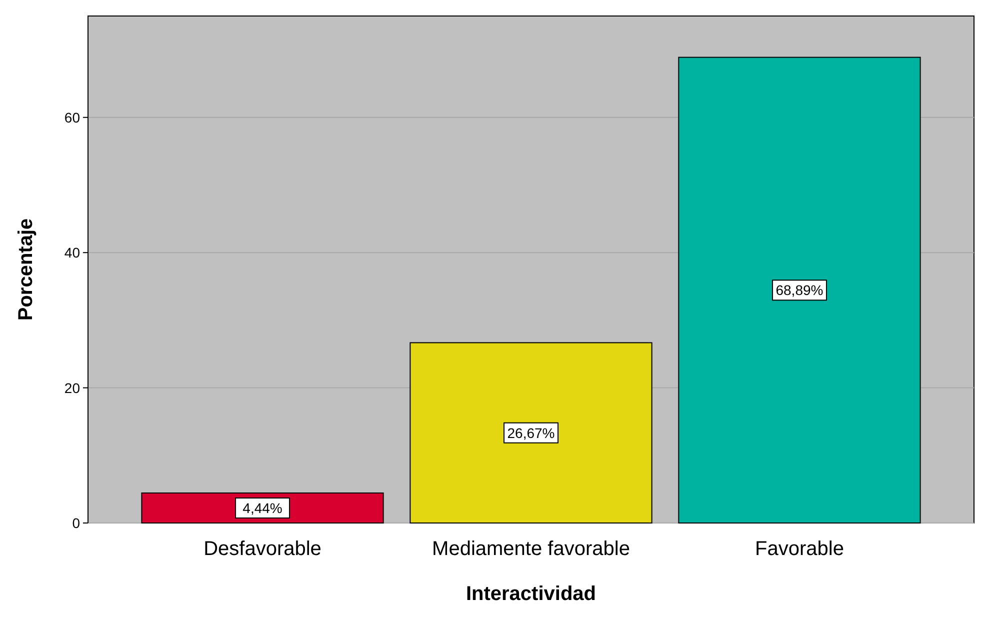 Image resolution: width=992 pixels, height=617 pixels. Describe the element at coordinates (72, 117) in the screenshot. I see `y-tick-label: 60` at that location.